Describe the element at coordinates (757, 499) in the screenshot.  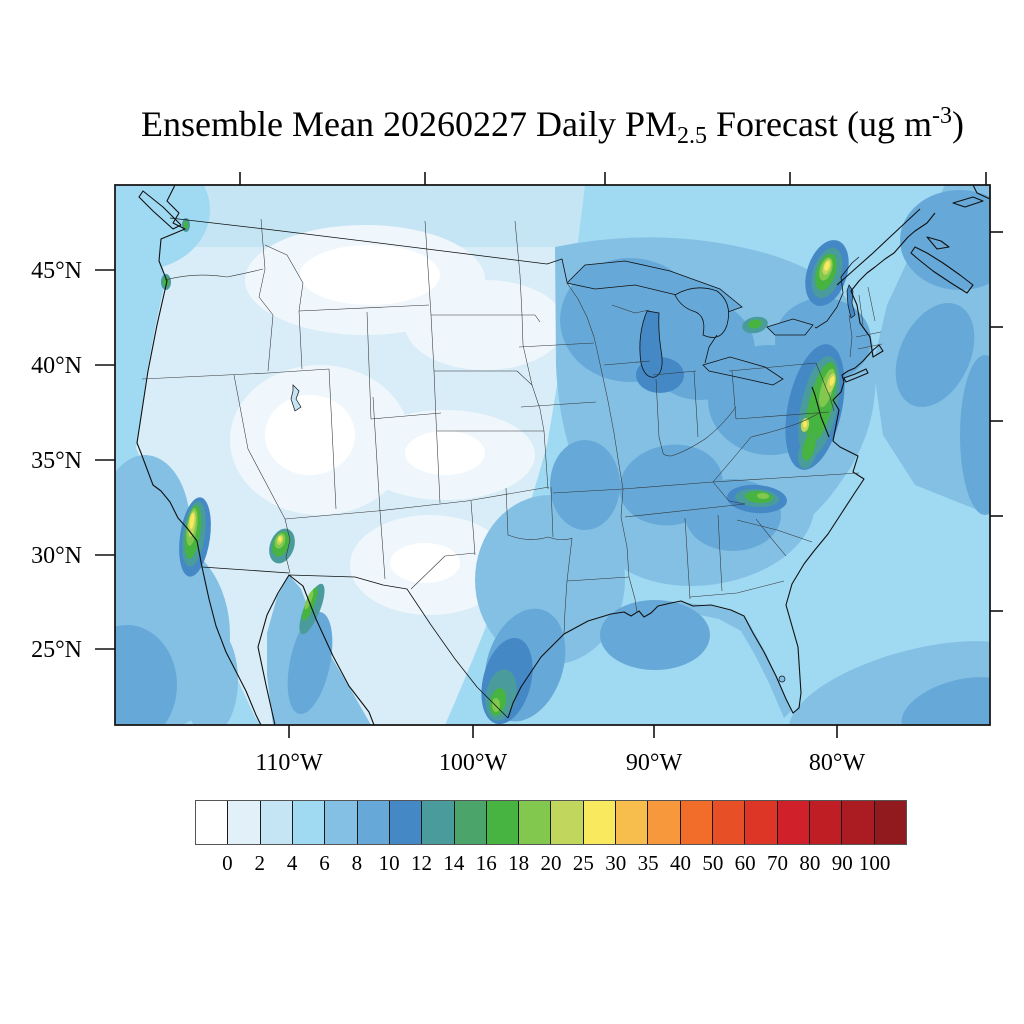
I see `hotspot-north-carolina` at that location.